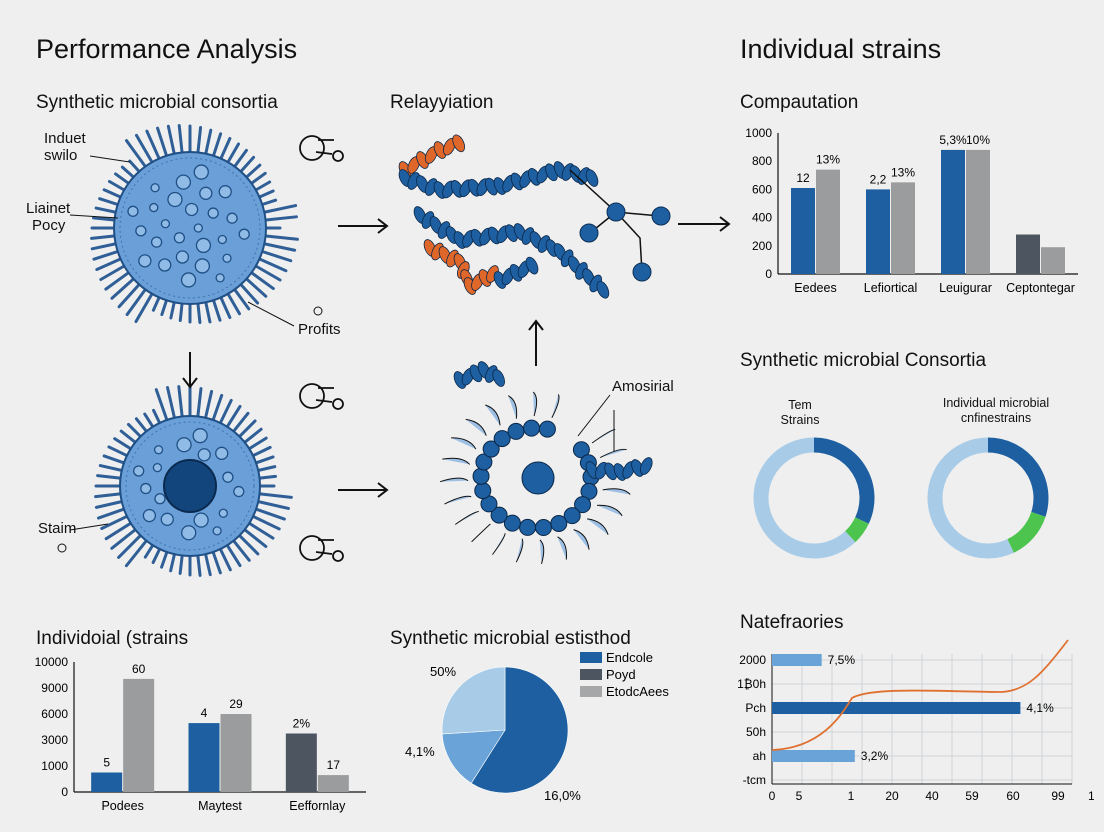 The width and height of the screenshot is (1104, 832). I want to click on x-tick-label: Eeffornlay, so click(317, 806).